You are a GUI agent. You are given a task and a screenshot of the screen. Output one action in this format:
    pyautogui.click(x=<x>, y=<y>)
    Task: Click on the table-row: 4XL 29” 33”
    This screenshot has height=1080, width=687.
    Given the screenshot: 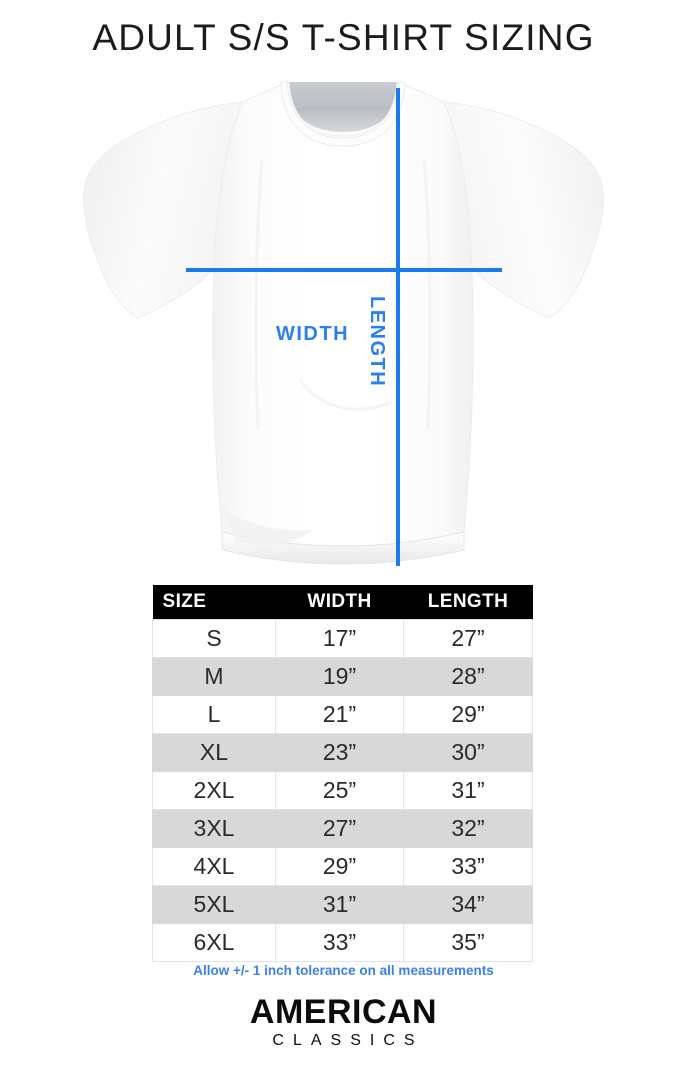 What is the action you would take?
    pyautogui.click(x=342, y=866)
    